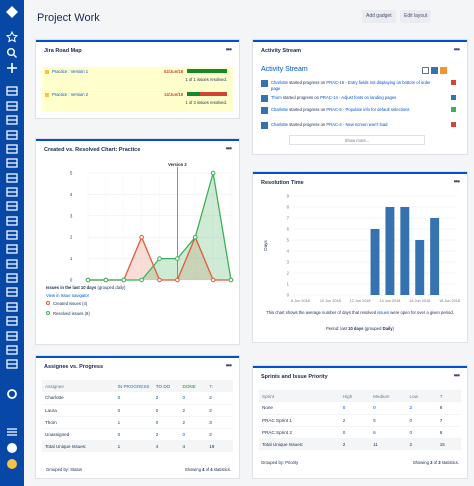 The height and width of the screenshot is (486, 474). I want to click on settings-icon, so click(12, 394).